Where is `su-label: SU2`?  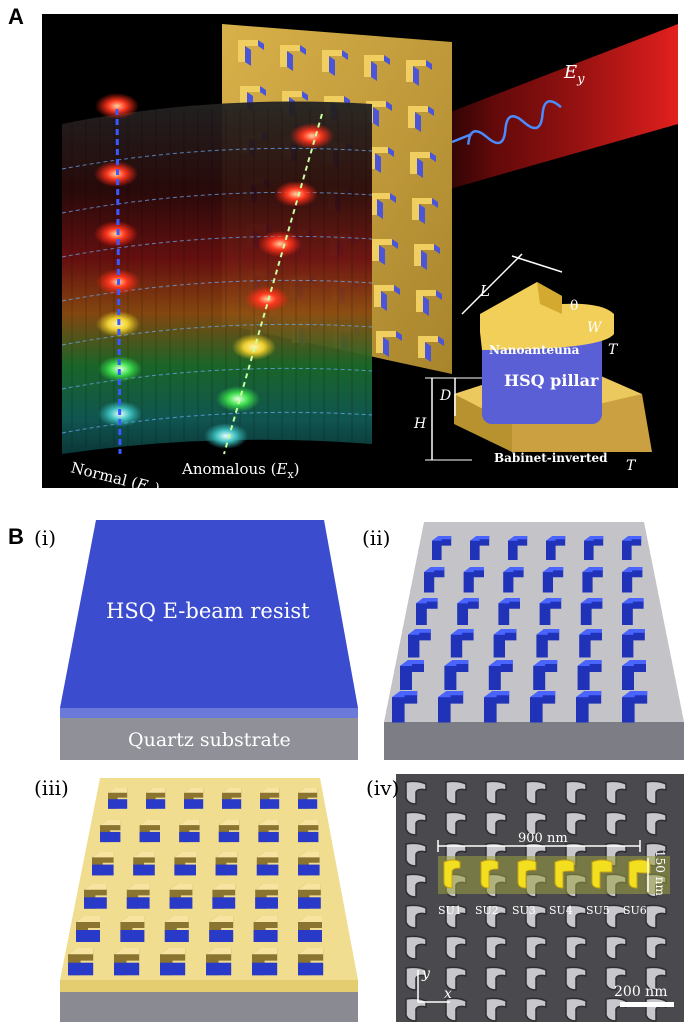 su-label: SU2 is located at coordinates (487, 910).